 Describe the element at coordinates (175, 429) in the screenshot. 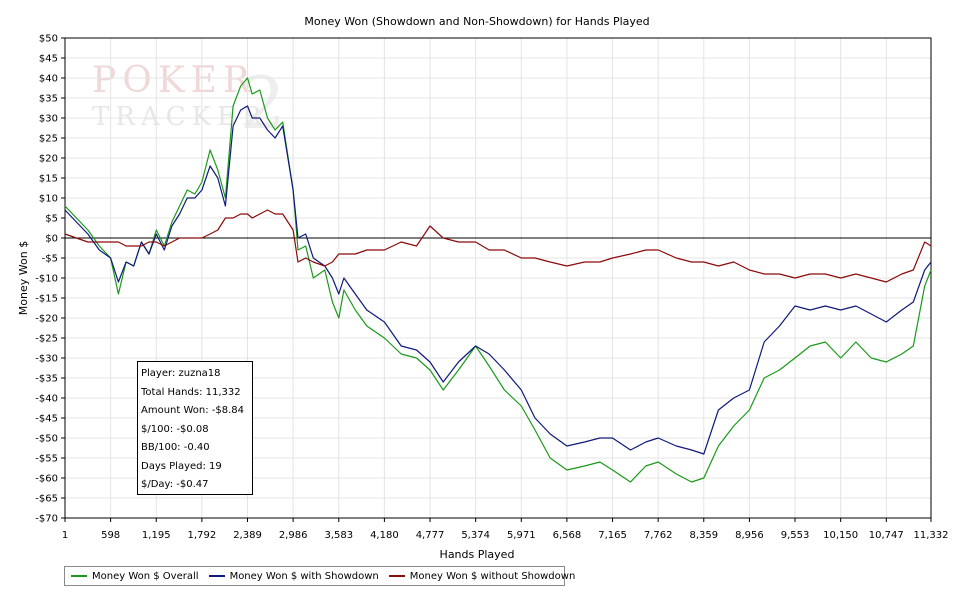

I see `stats-per-100: $/100: -$0.08` at that location.